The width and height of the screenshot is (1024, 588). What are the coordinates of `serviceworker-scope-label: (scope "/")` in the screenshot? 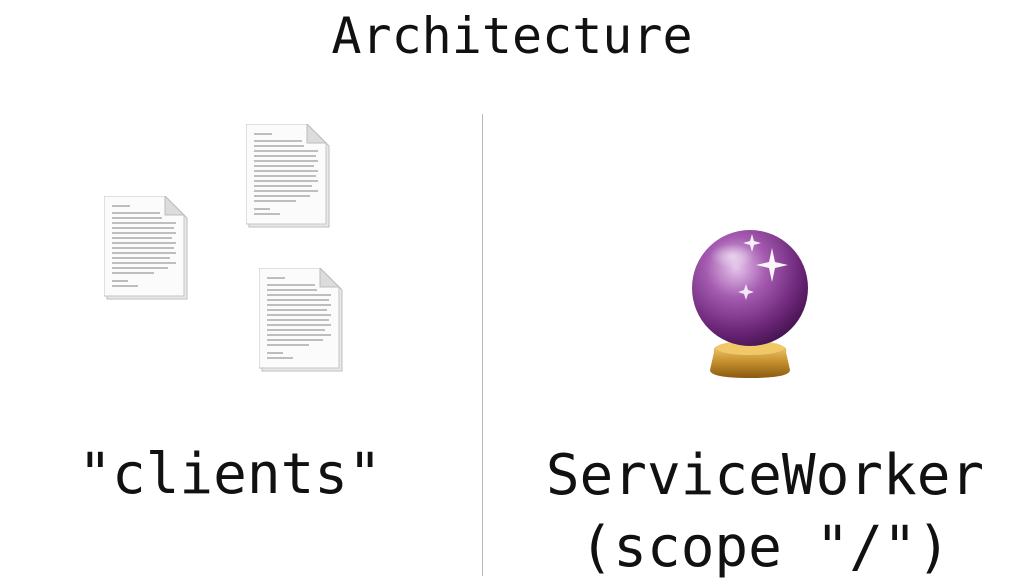 It's located at (765, 547).